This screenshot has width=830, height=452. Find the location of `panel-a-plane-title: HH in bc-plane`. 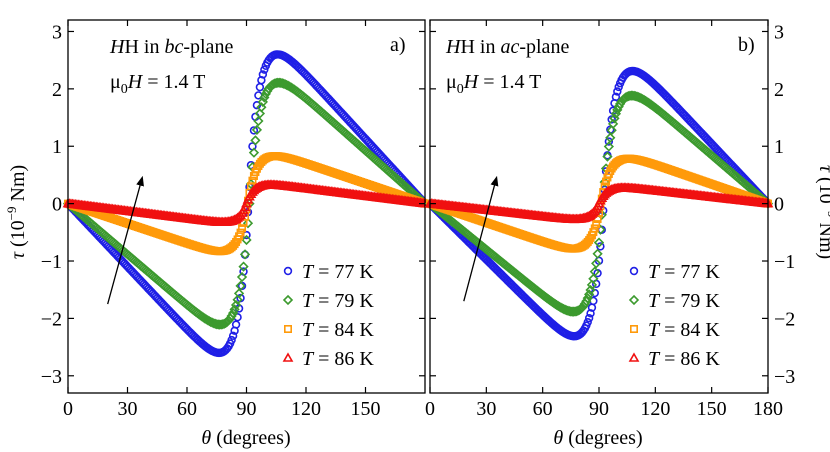

panel-a-plane-title: HH in bc-plane is located at coordinates (171, 47).